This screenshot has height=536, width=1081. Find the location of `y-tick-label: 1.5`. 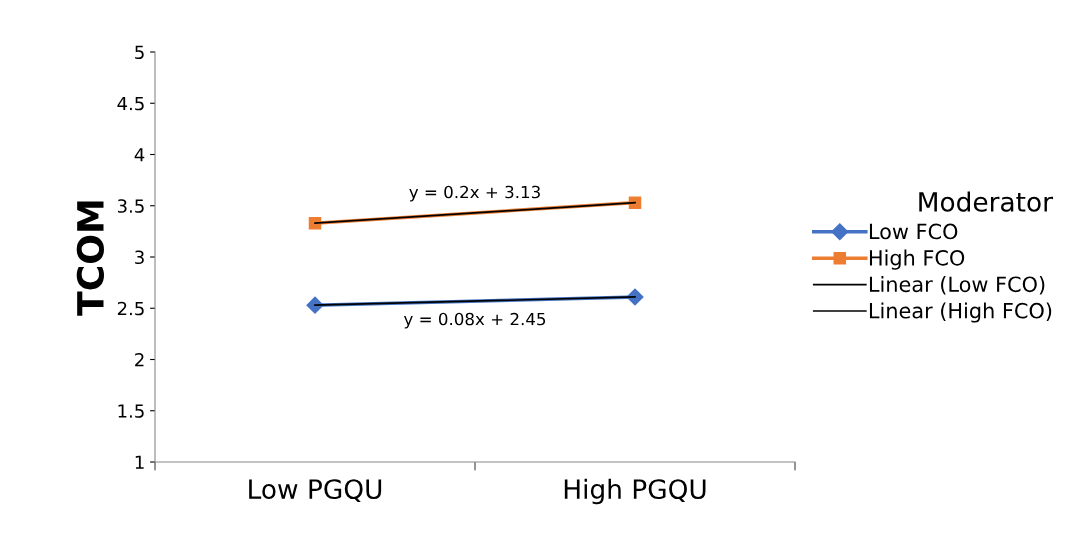

y-tick-label: 1.5 is located at coordinates (131, 411).